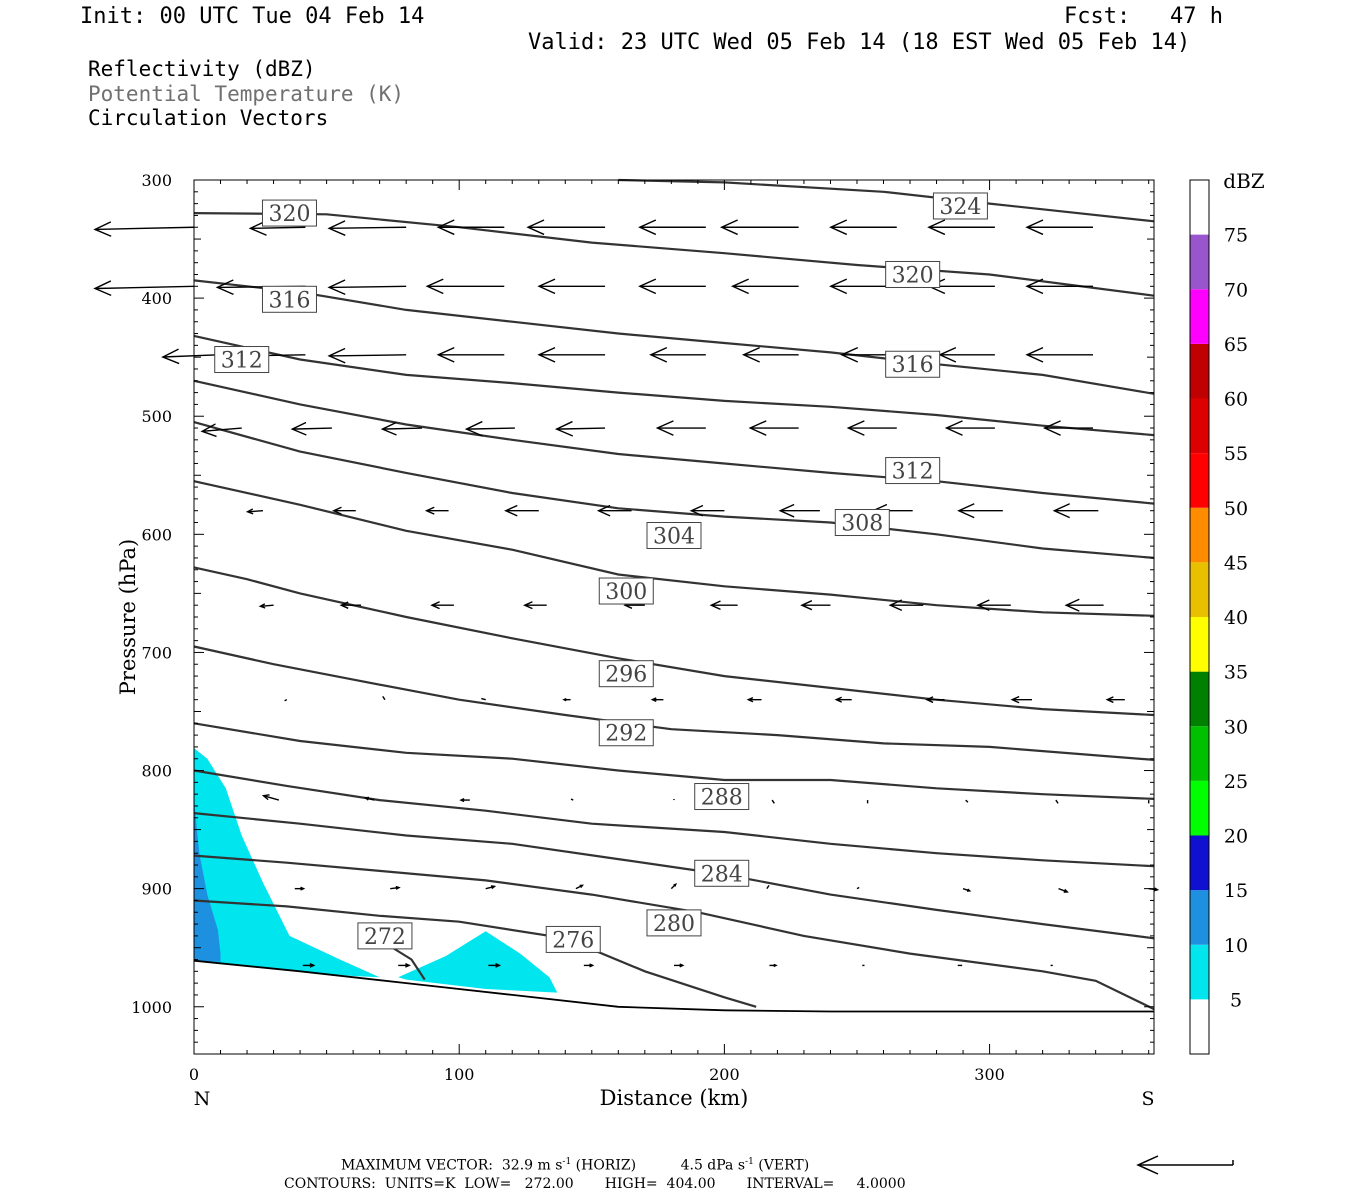 Image resolution: width=1350 pixels, height=1200 pixels. I want to click on y-axis-title: Pressure (hPa), so click(128, 617).